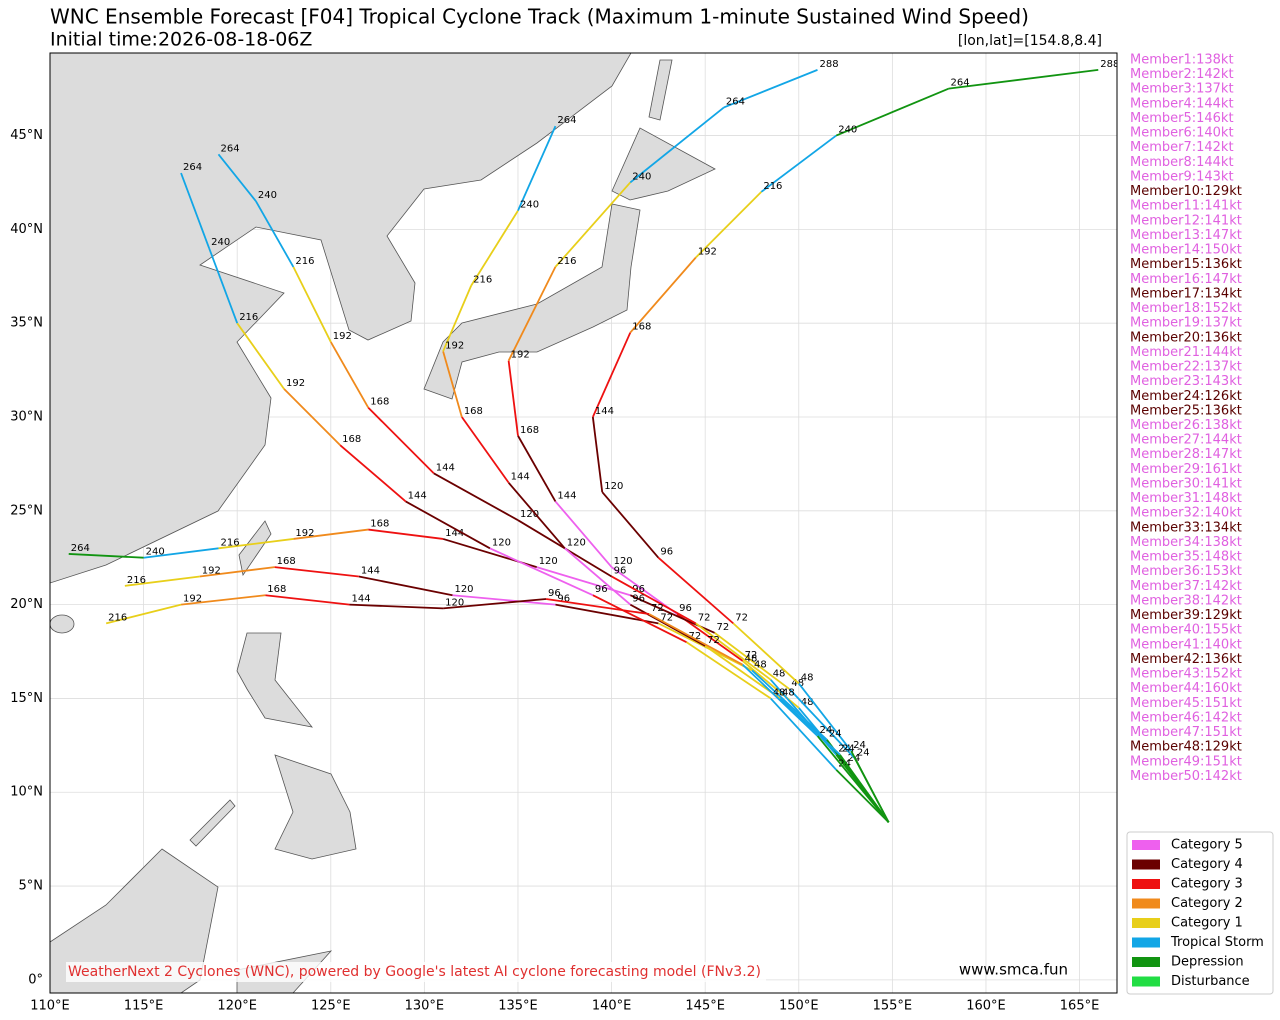 The height and width of the screenshot is (1020, 1280). Describe the element at coordinates (1182, 176) in the screenshot. I see `member-label: Member9:143kt` at that location.